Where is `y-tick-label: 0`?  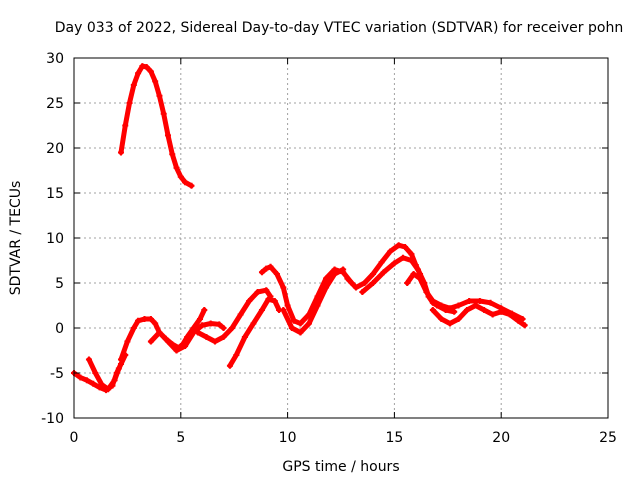
y-tick-label: 0 is located at coordinates (59, 329).